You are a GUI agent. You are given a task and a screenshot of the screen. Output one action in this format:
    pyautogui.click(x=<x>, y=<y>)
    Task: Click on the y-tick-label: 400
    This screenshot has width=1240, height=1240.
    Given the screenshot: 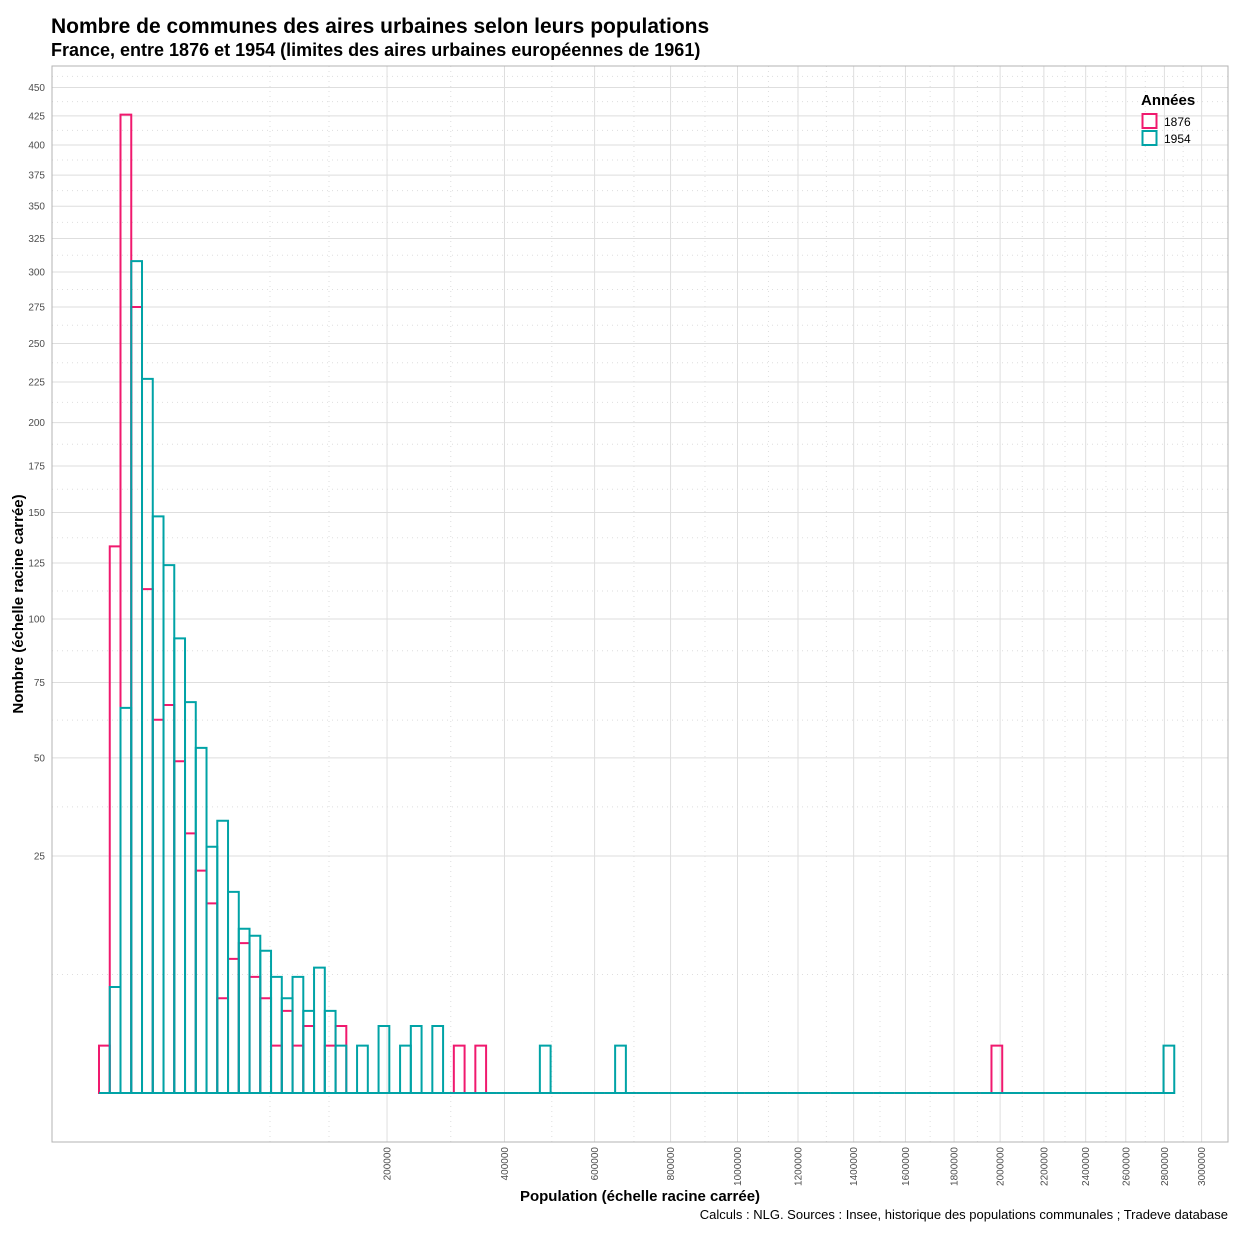 What is the action you would take?
    pyautogui.click(x=36, y=146)
    